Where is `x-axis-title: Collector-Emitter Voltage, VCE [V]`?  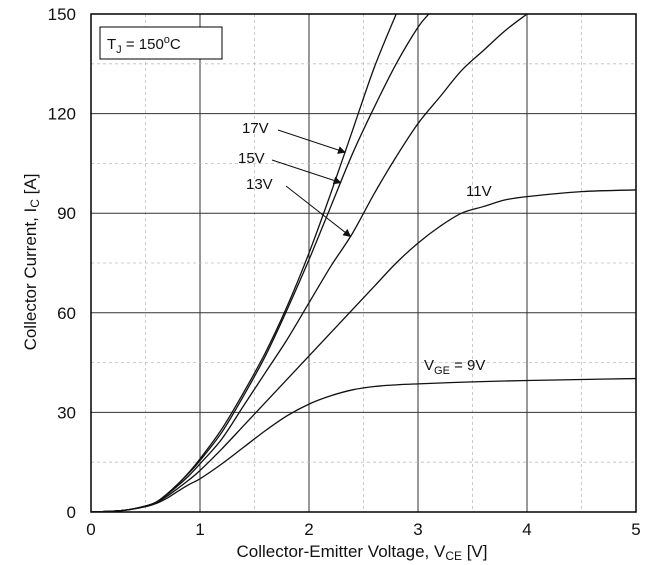
x-axis-title: Collector-Emitter Voltage, VCE [V] is located at coordinates (362, 552).